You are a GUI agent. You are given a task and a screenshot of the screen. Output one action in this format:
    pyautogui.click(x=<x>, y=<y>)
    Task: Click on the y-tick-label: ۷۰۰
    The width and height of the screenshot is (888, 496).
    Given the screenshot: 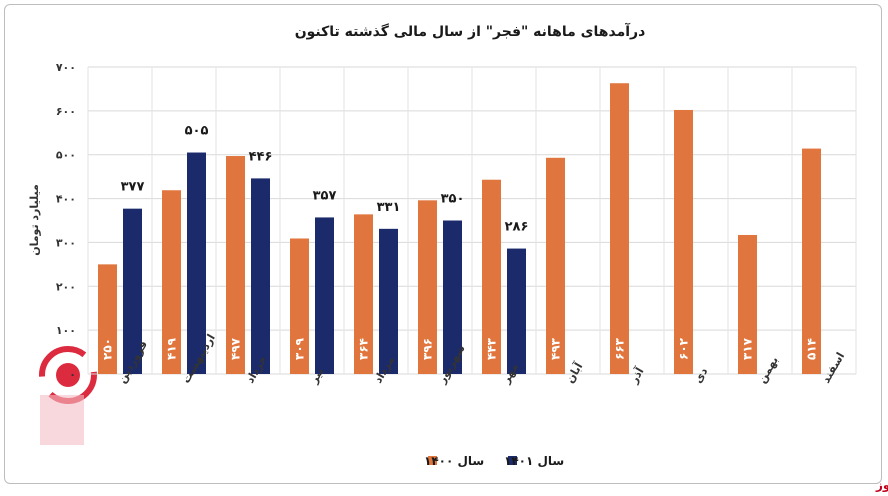 What is the action you would take?
    pyautogui.click(x=66, y=67)
    